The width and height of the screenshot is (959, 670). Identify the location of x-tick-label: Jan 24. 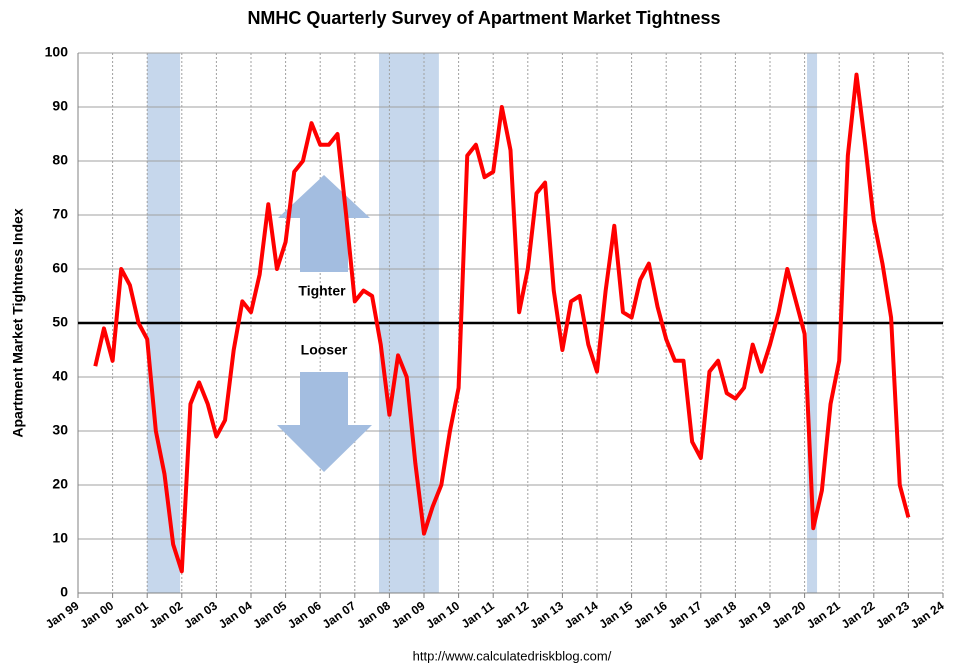
(927, 614).